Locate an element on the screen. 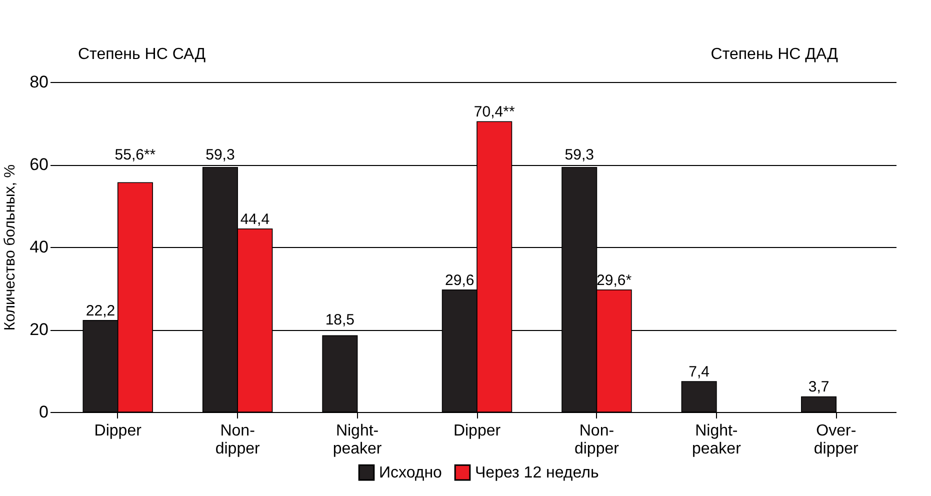  data-label: 7,4 is located at coordinates (699, 371).